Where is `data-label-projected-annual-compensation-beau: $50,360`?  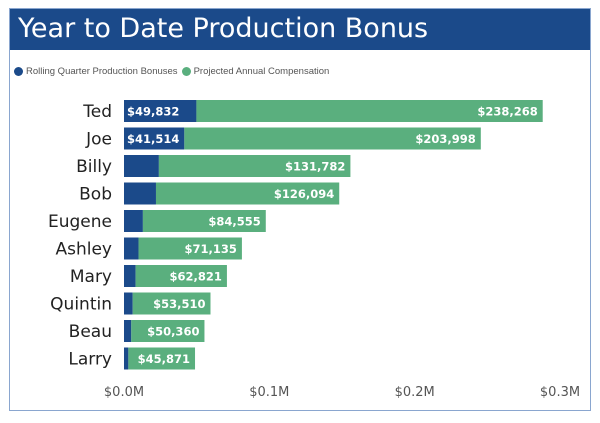
data-label-projected-annual-compensation-beau: $50,360 is located at coordinates (173, 332).